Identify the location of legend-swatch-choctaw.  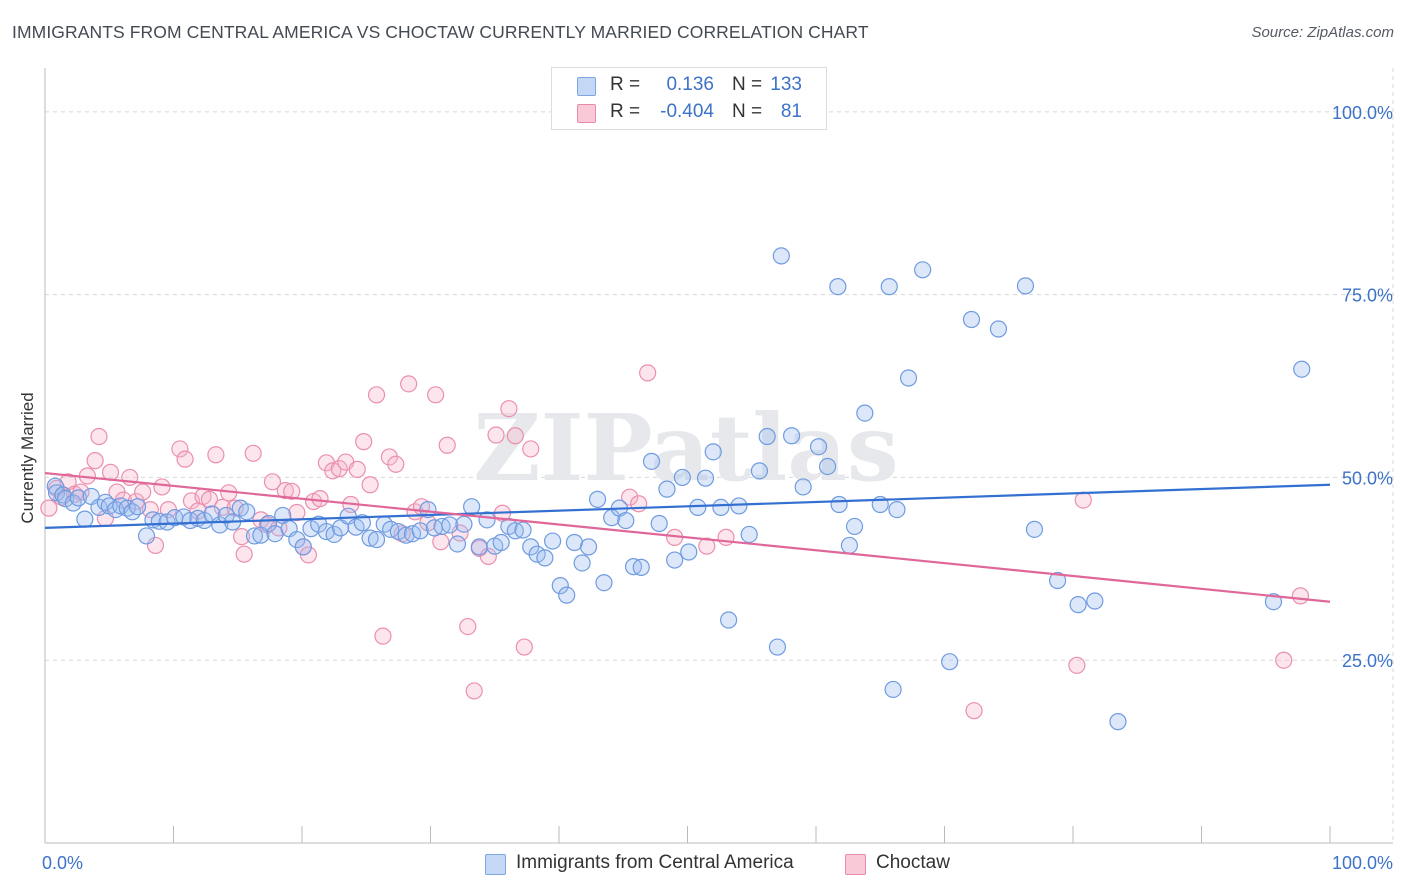
(855, 864).